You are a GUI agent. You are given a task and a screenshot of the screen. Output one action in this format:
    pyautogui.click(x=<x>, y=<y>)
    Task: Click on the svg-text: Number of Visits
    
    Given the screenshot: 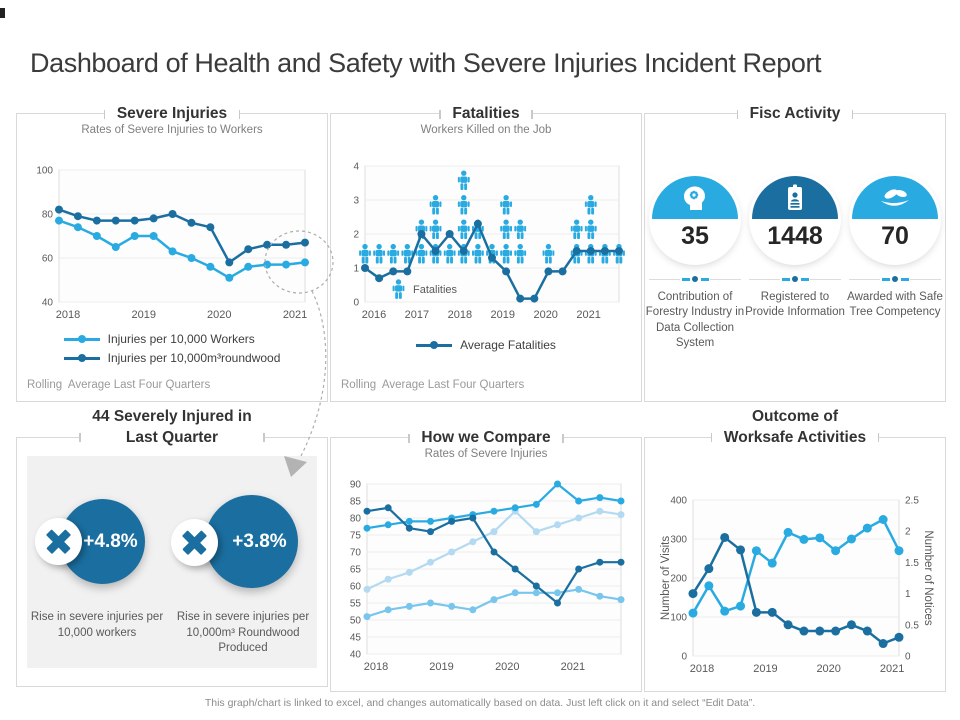 What is the action you would take?
    pyautogui.click(x=666, y=578)
    